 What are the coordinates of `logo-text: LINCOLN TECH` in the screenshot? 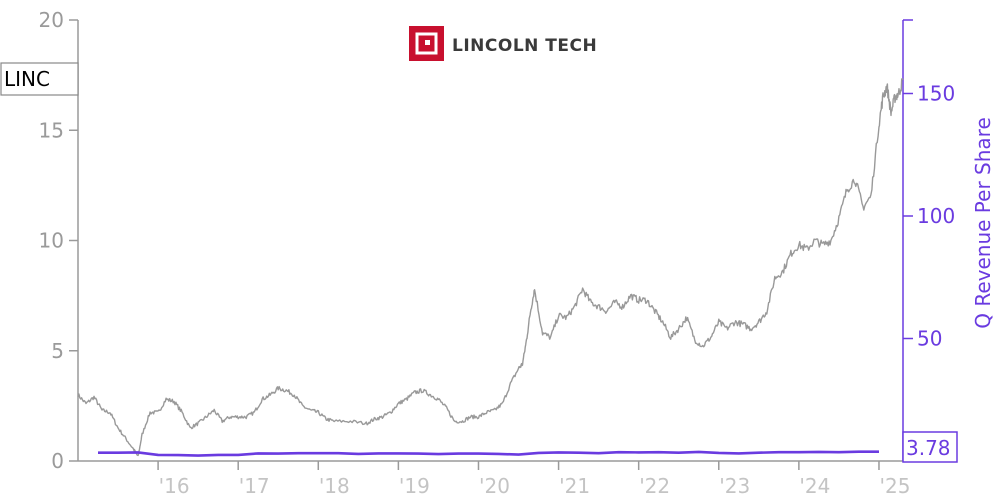 It's located at (524, 46).